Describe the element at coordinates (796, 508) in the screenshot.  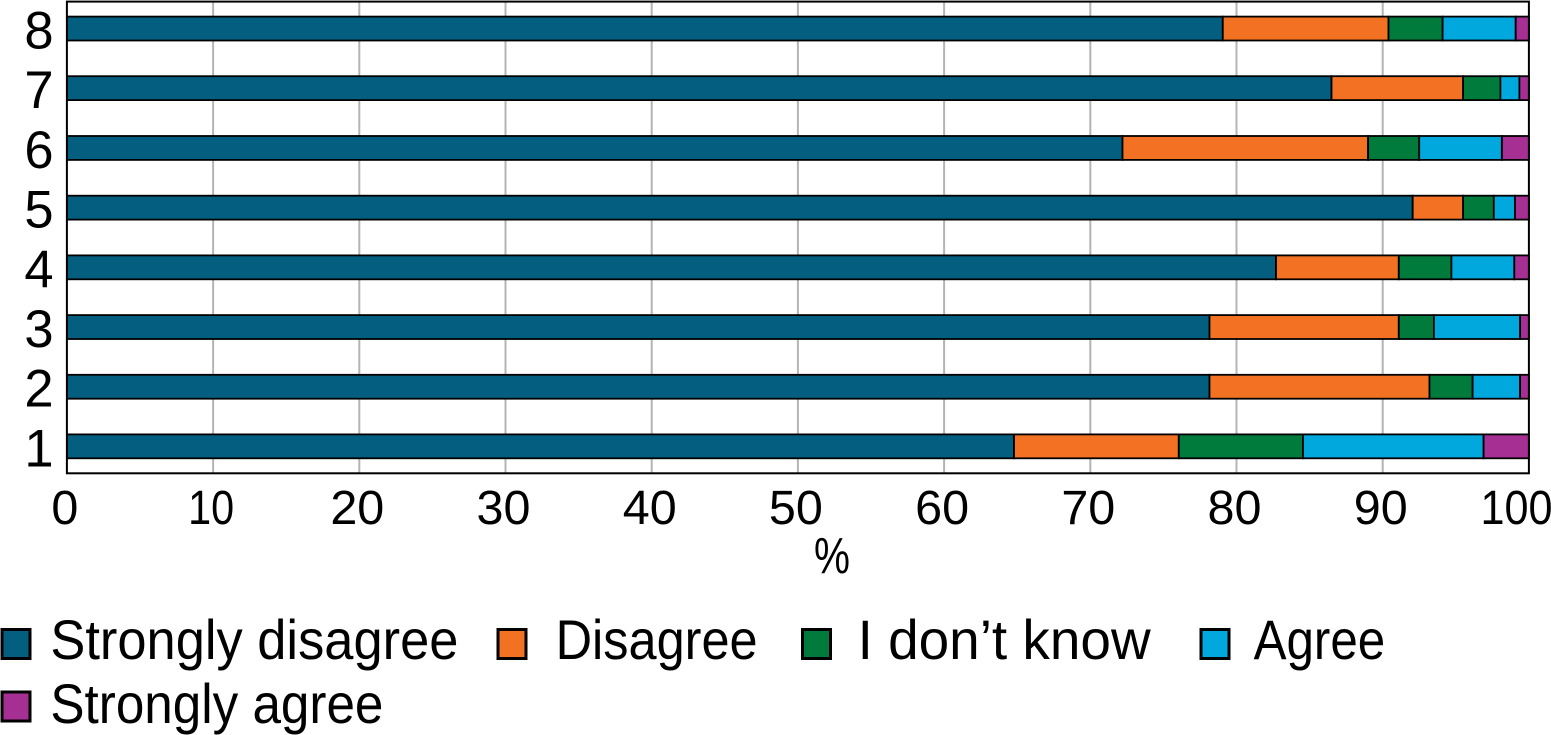
I see `svg-text: 50` at that location.